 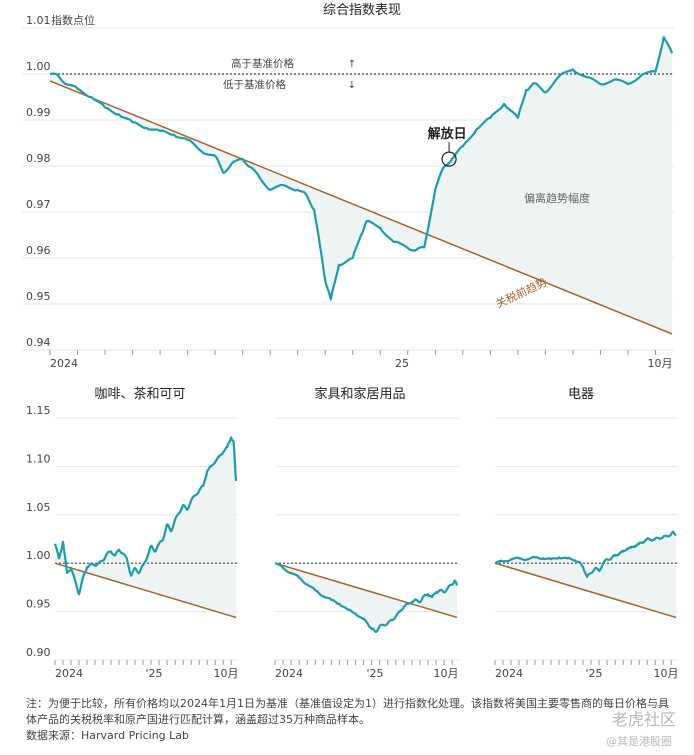 What do you see at coordinates (38, 555) in the screenshot?
I see `y-tick-1-2: 1.00` at bounding box center [38, 555].